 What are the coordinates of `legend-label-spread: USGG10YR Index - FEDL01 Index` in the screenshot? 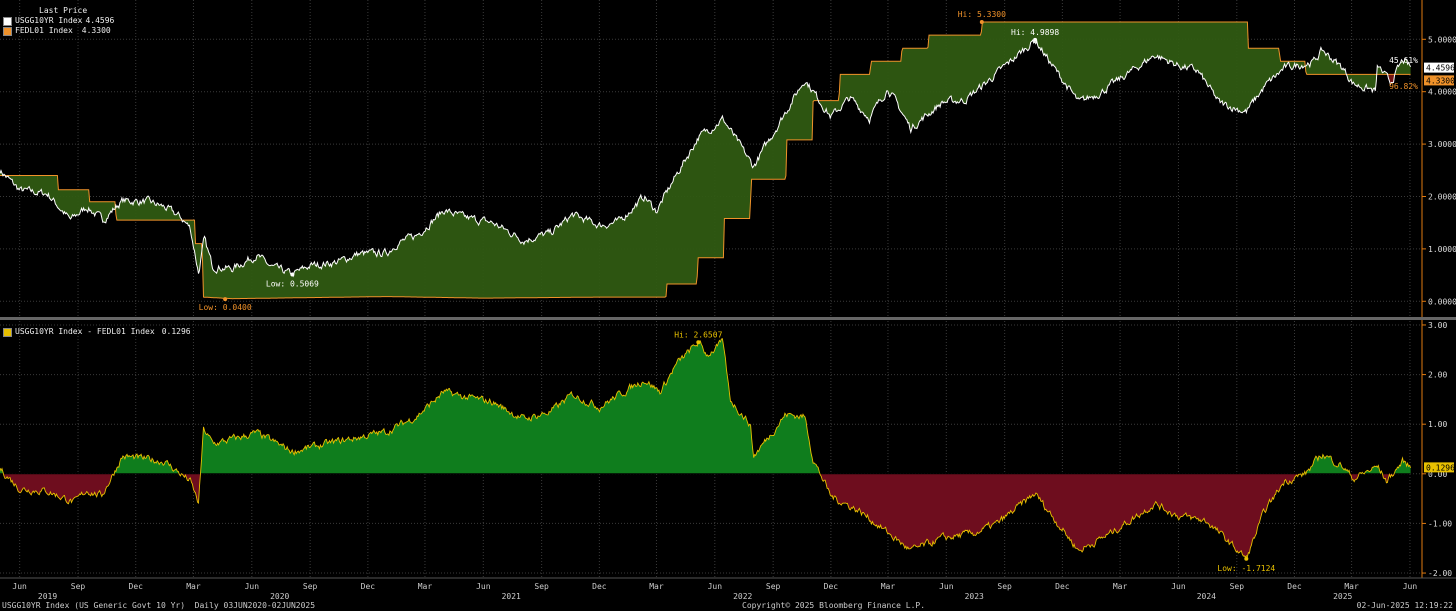 It's located at (85, 331).